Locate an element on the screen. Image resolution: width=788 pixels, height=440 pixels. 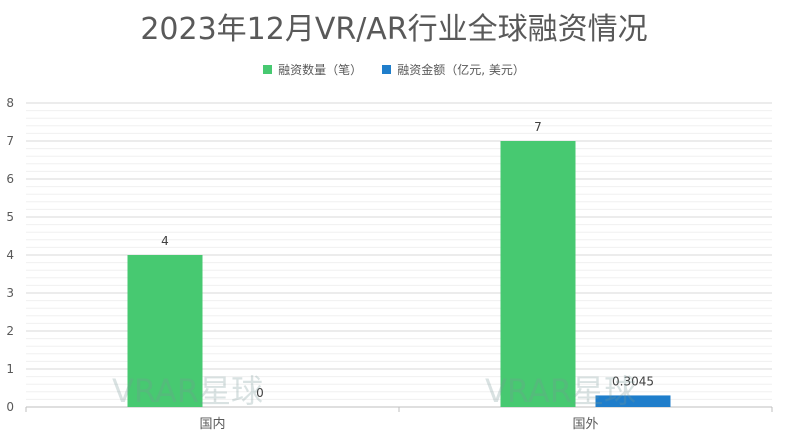
legend-item-count: 融资数量（笔） is located at coordinates (312, 69).